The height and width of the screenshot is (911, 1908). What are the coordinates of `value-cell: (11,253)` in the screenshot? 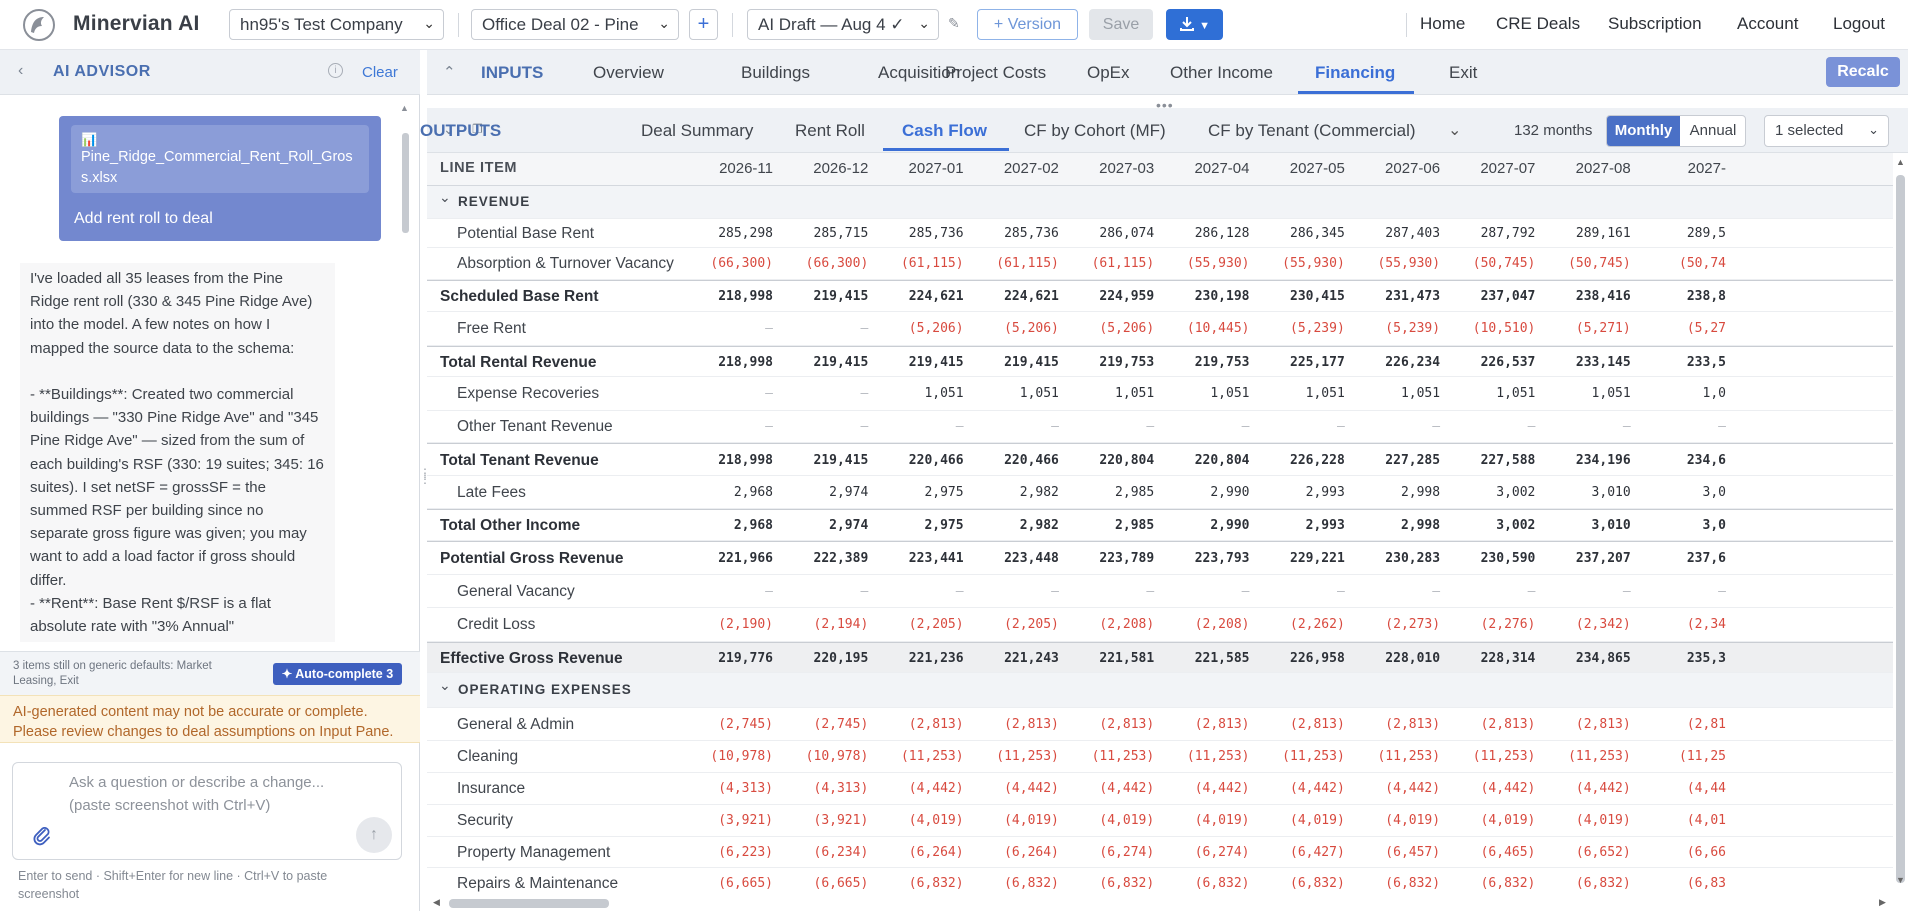 It's located at (1123, 756).